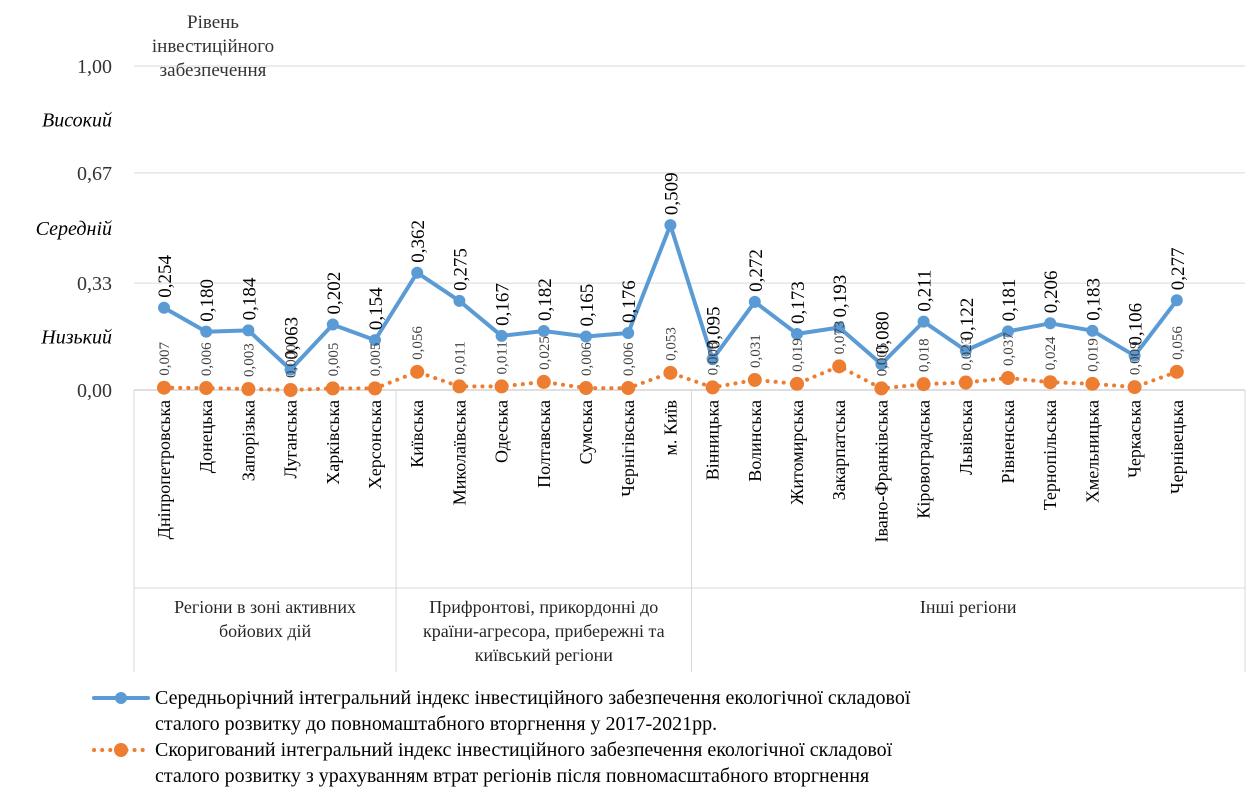  Describe the element at coordinates (76, 338) in the screenshot. I see `y-level-label: Низький` at that location.